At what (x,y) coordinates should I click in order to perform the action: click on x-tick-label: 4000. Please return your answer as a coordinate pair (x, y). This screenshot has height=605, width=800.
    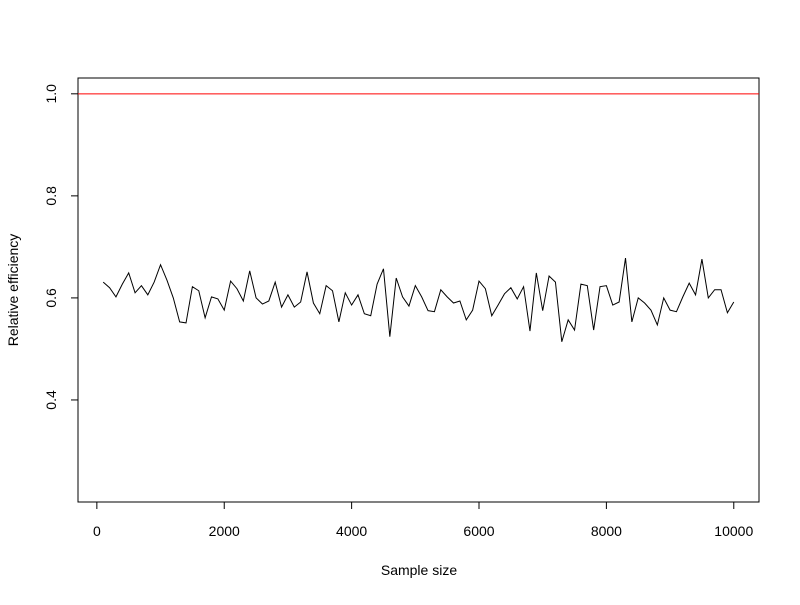
    Looking at the image, I should click on (351, 531).